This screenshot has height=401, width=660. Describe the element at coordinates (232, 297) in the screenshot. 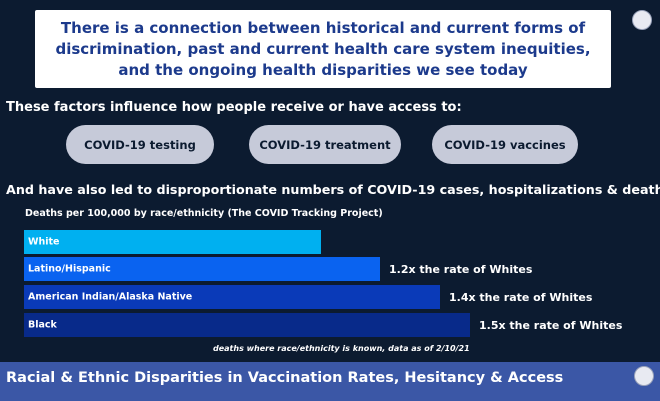

I see `bar-american-indian-alaska-native: American Indian/Alaska Native` at that location.